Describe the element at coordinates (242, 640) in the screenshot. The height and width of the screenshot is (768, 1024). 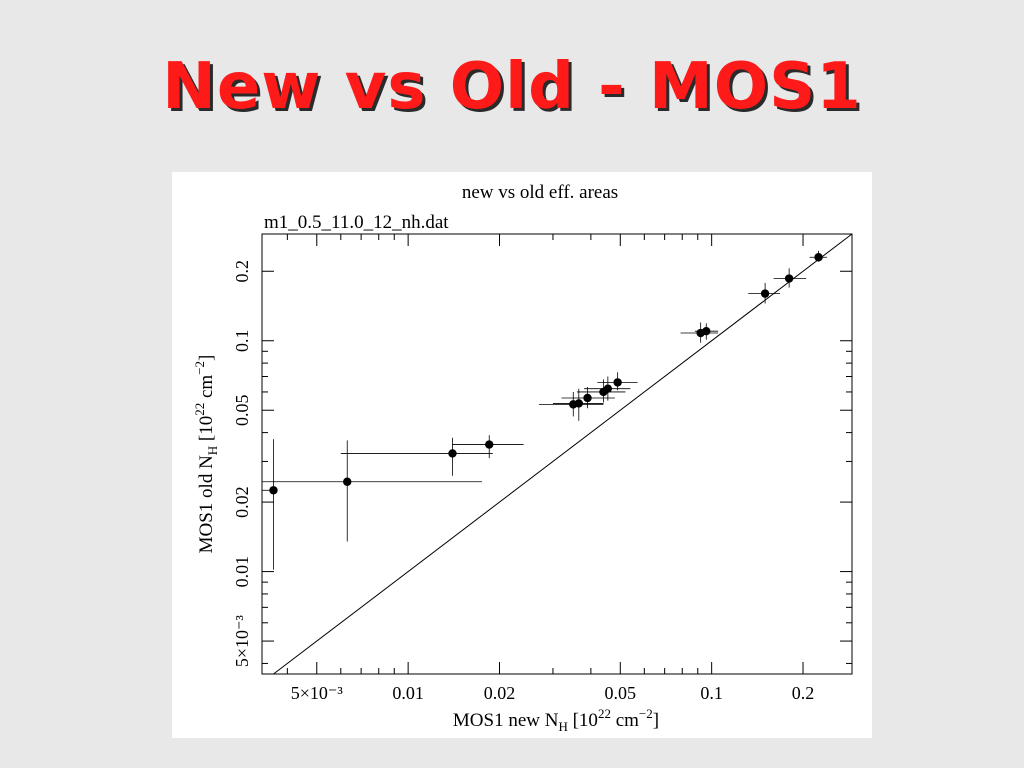
I see `y-tick-label: 5×10⁻³` at that location.